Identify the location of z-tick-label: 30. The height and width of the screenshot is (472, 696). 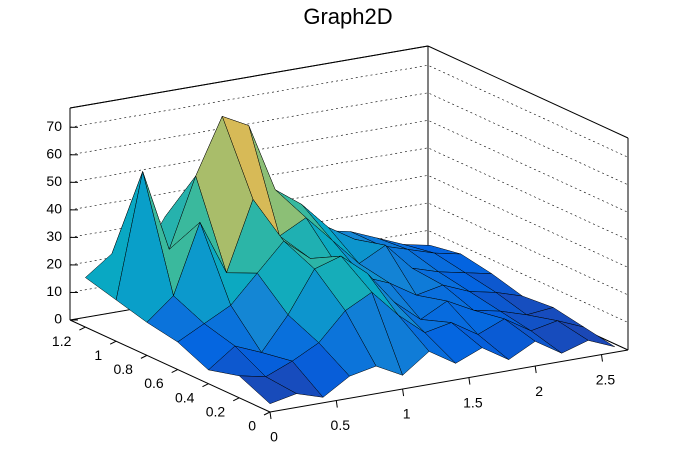
(54, 236).